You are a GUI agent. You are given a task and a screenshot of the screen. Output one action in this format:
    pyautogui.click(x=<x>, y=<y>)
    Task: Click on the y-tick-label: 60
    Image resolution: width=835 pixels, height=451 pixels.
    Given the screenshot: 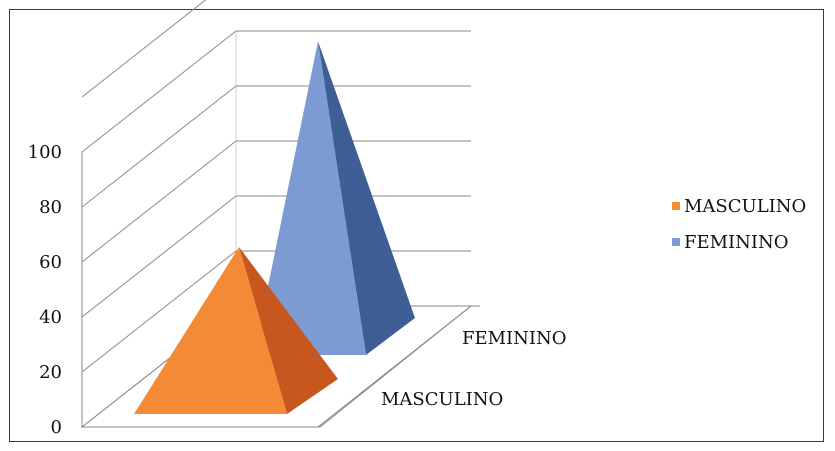 What is the action you would take?
    pyautogui.click(x=50, y=262)
    